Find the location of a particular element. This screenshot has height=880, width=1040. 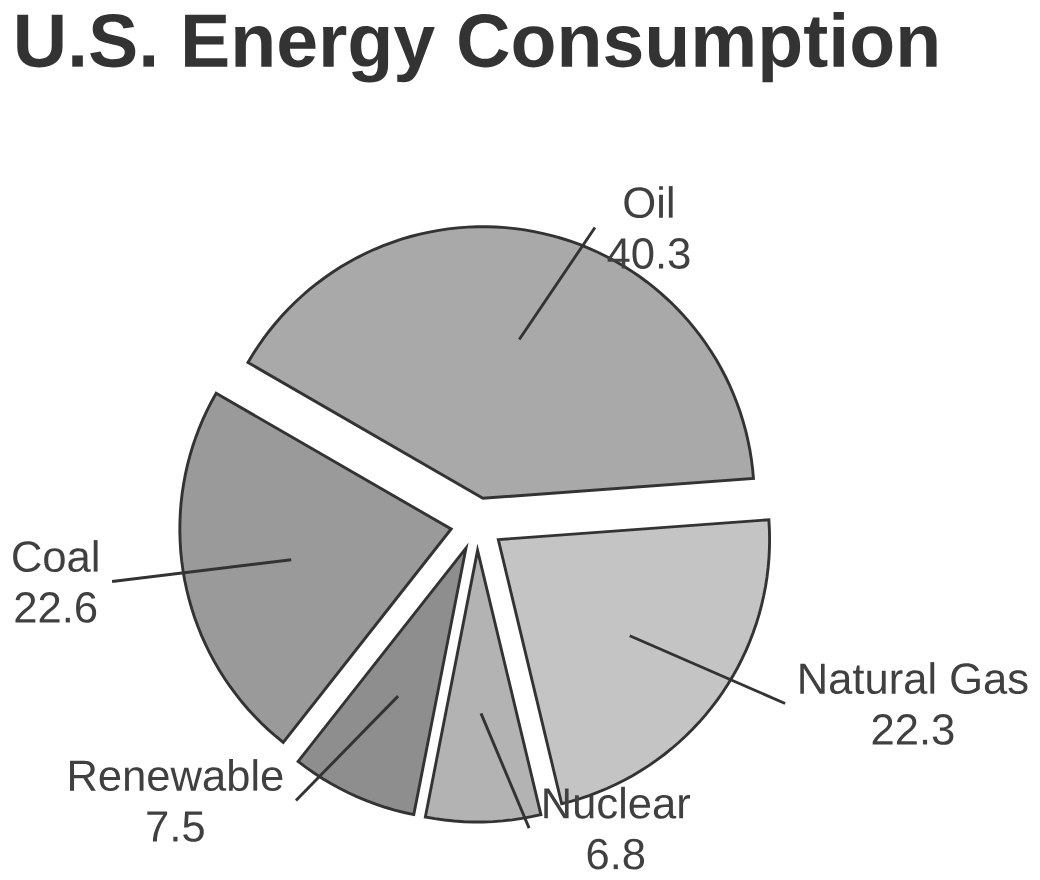

slice-label: Coal is located at coordinates (55, 555).